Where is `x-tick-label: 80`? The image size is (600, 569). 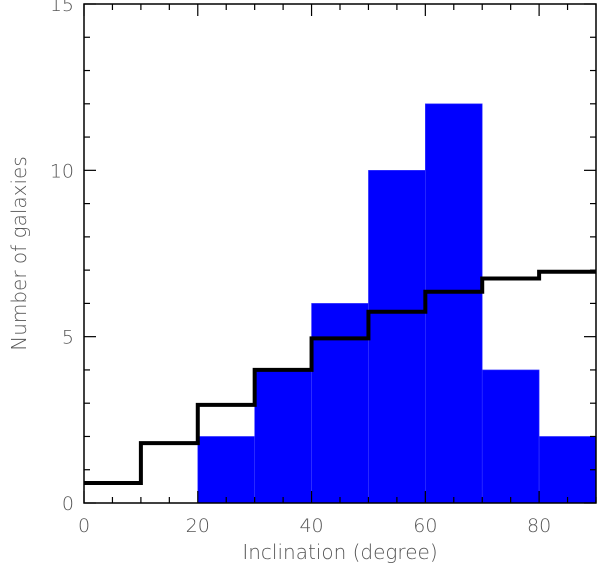
x-tick-label: 80 is located at coordinates (539, 526).